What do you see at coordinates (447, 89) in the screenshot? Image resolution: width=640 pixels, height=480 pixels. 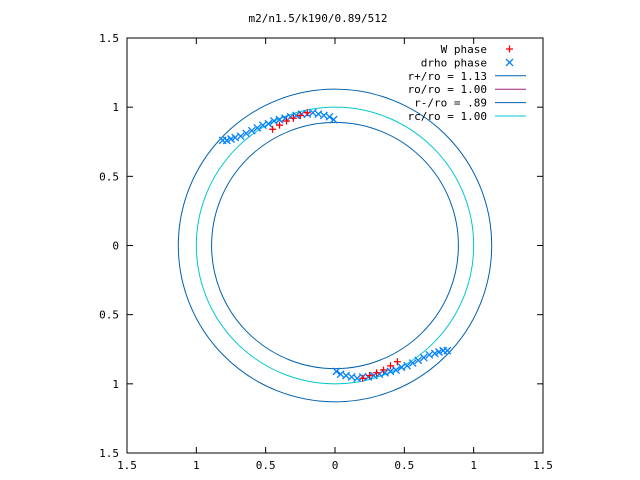 I see `legend-label: ro/ro = 1.00` at bounding box center [447, 89].